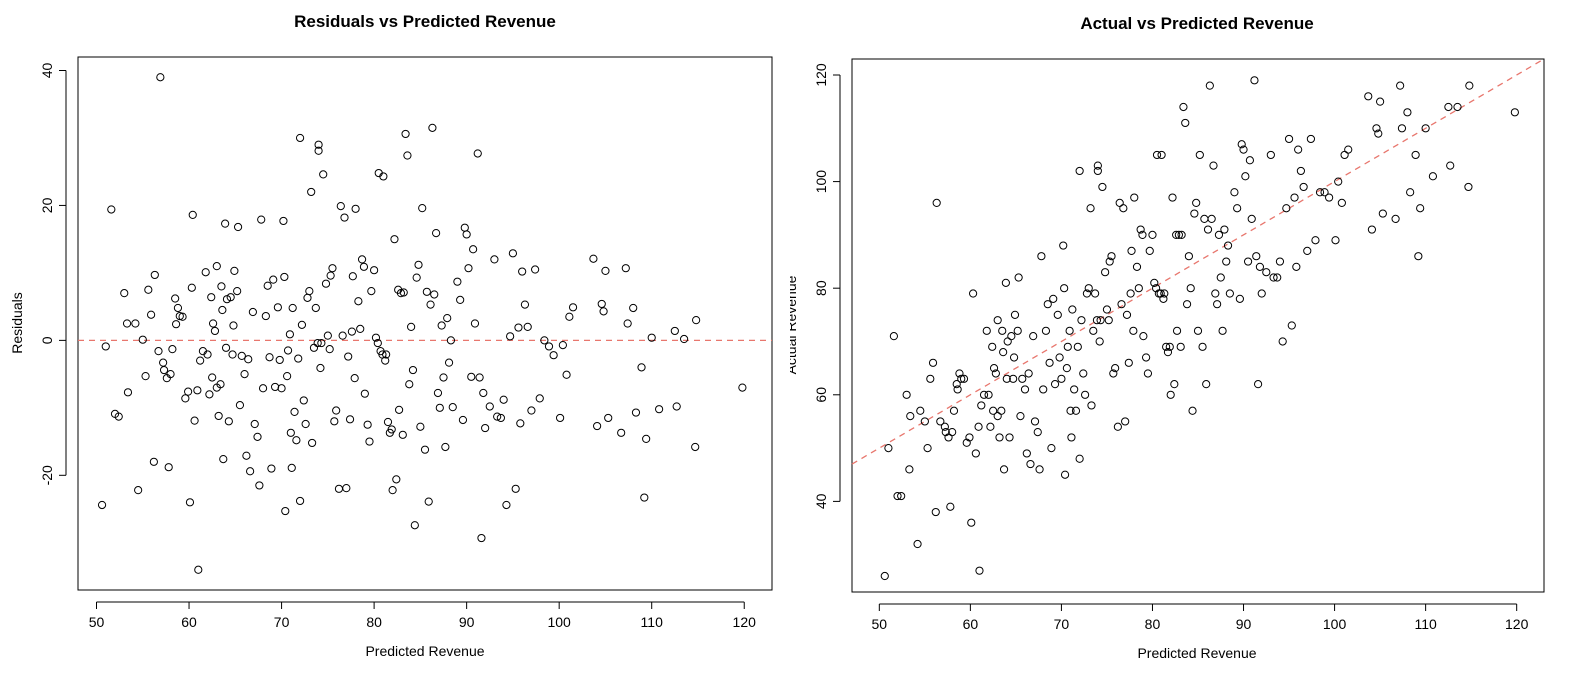 The height and width of the screenshot is (686, 1582). I want to click on x-tick-label: 120, so click(745, 622).